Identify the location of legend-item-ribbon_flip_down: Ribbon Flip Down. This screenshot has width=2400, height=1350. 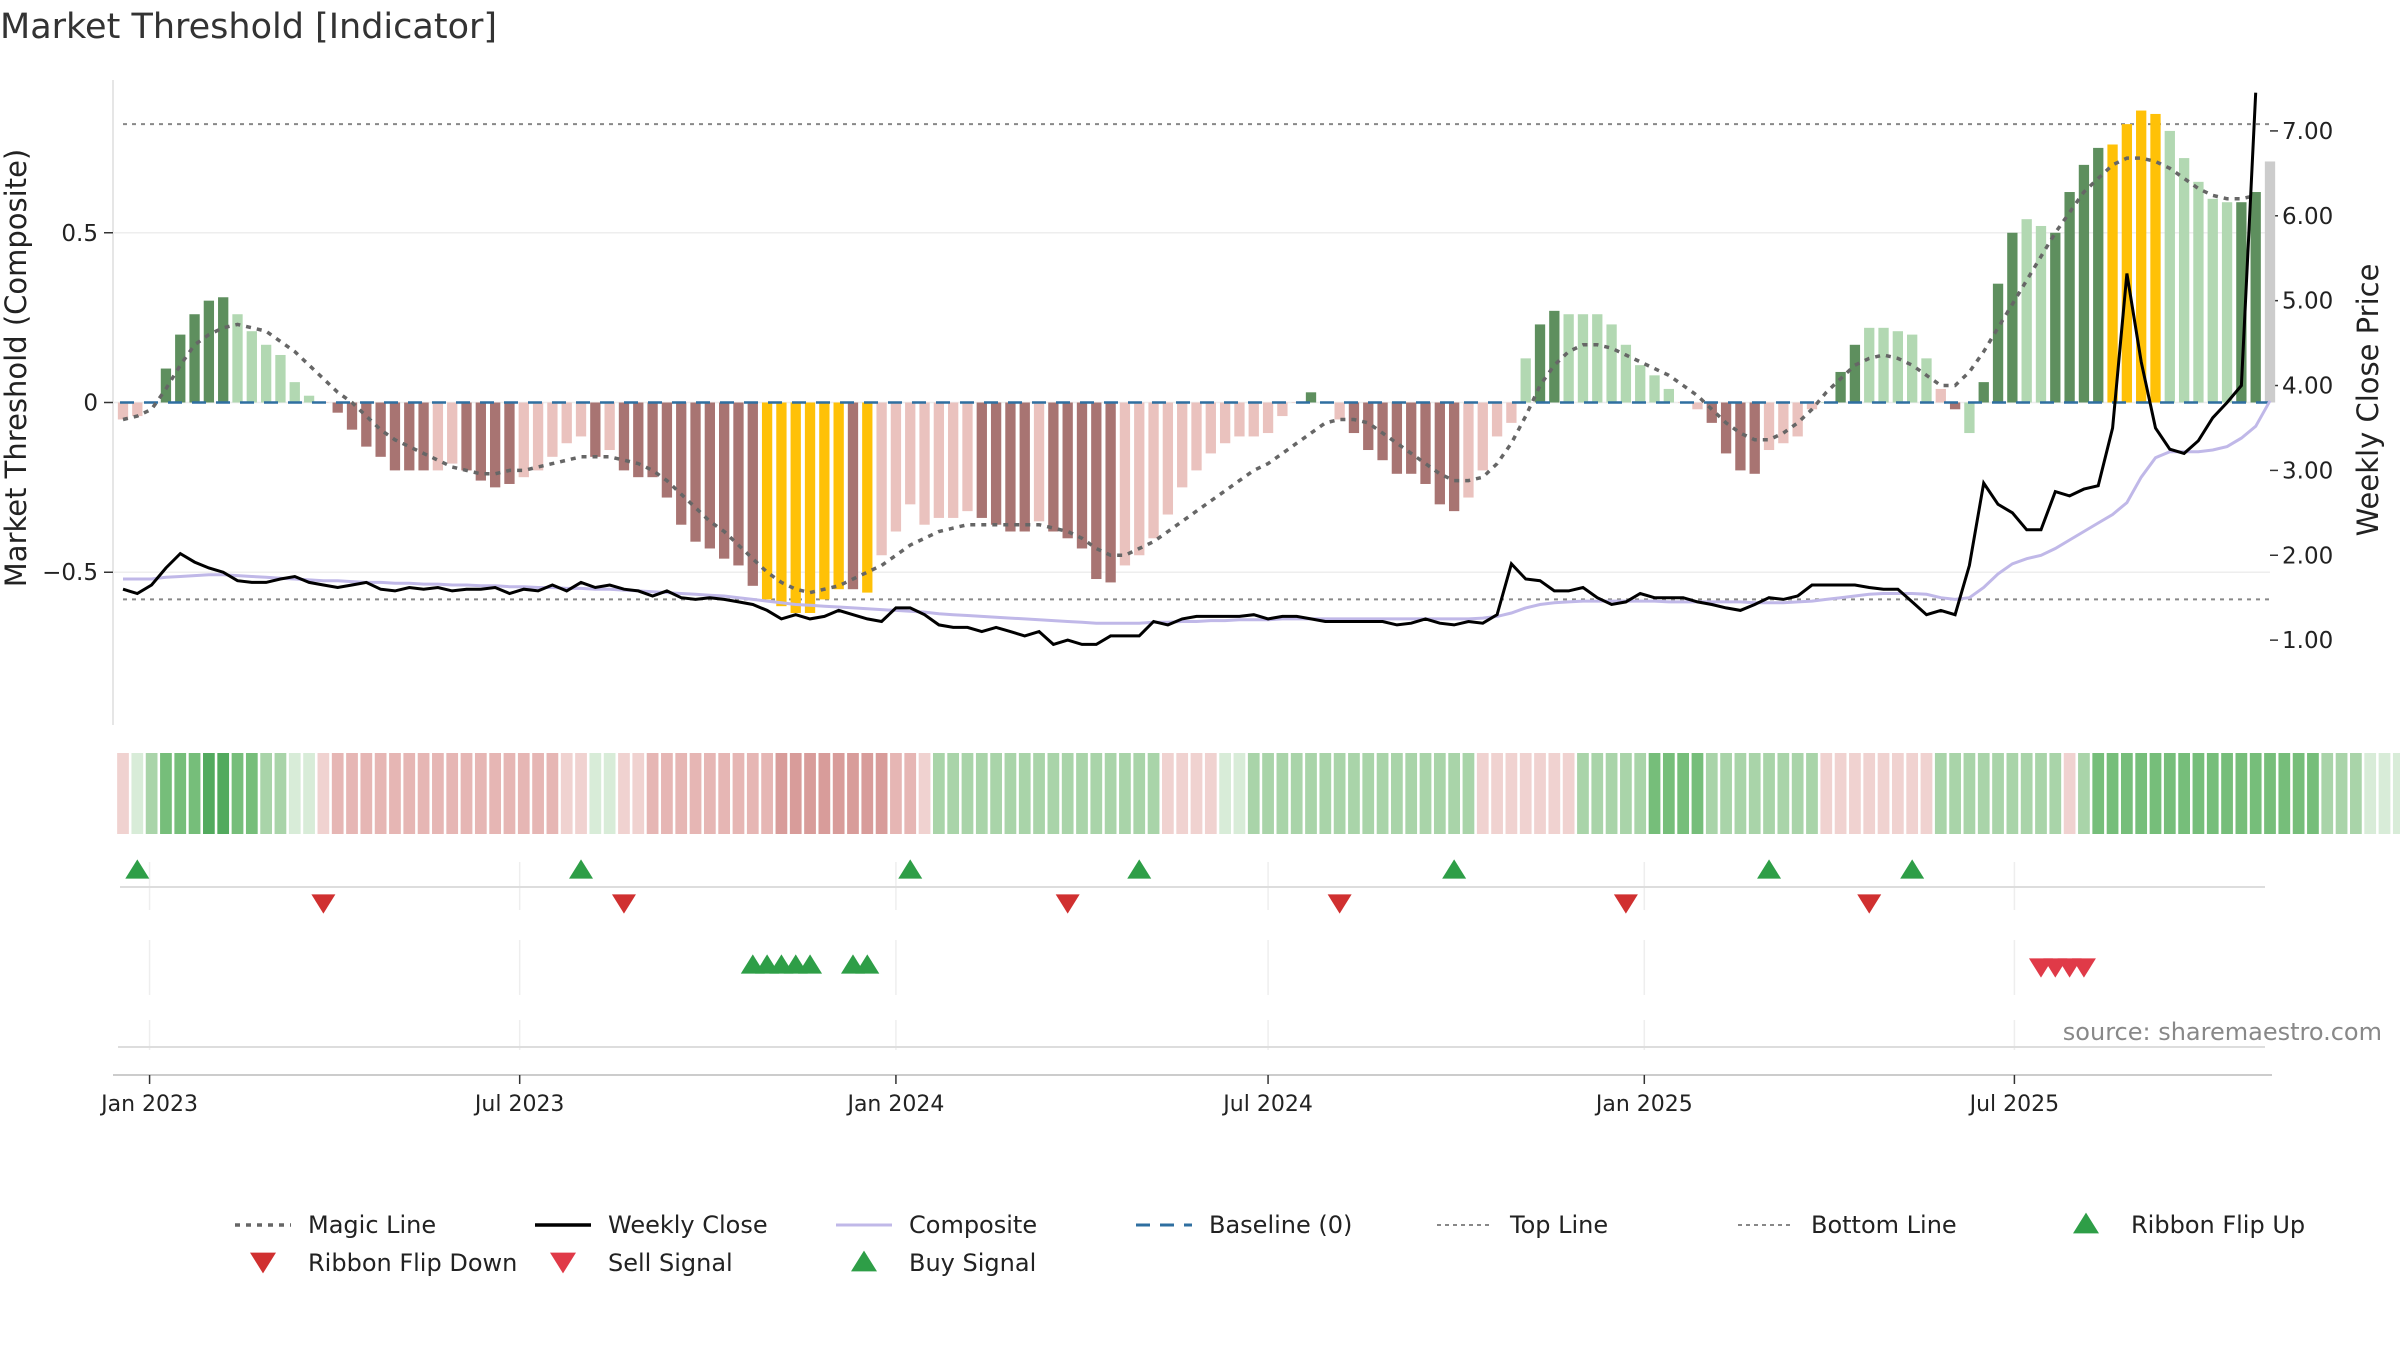
(383, 1263).